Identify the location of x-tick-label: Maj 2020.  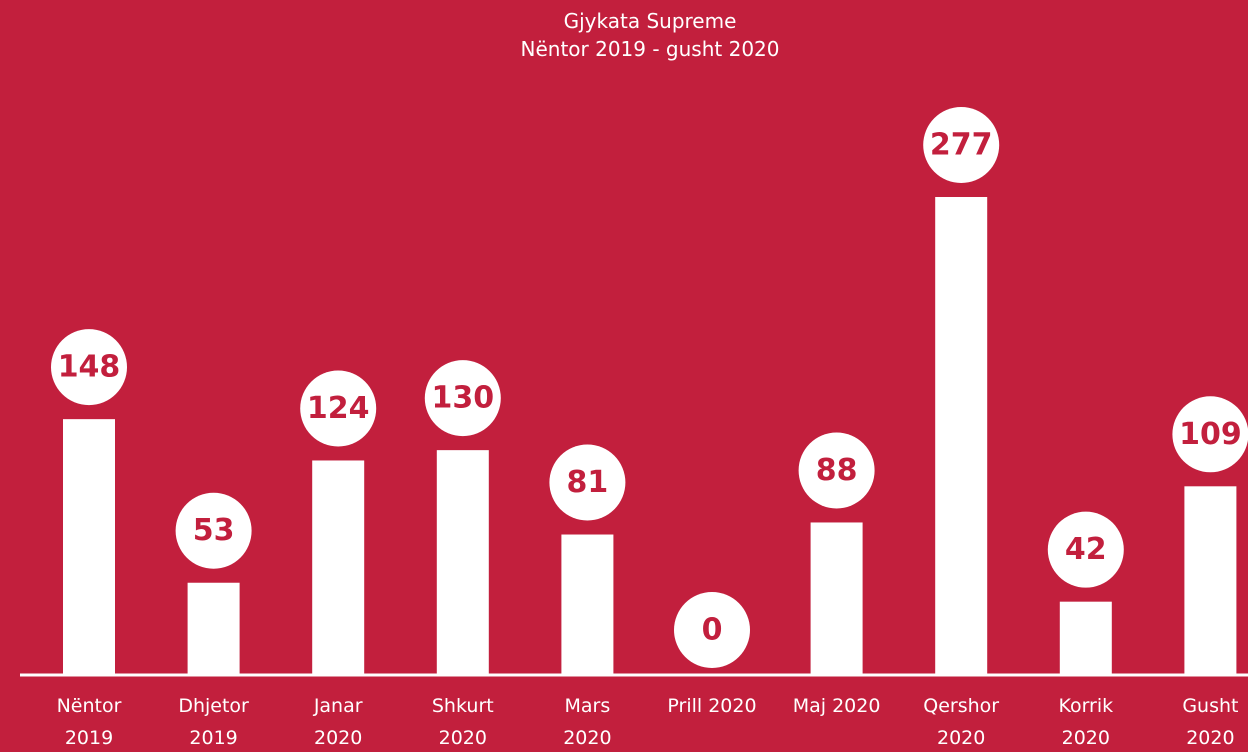
(836, 706).